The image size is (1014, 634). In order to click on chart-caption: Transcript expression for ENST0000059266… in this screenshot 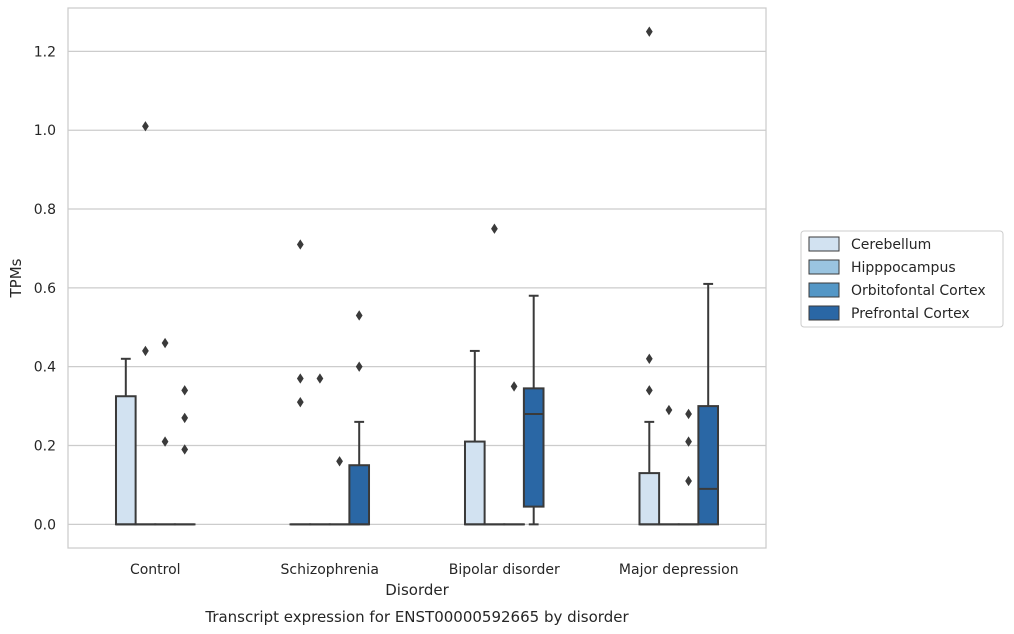, I will do `click(416, 617)`.